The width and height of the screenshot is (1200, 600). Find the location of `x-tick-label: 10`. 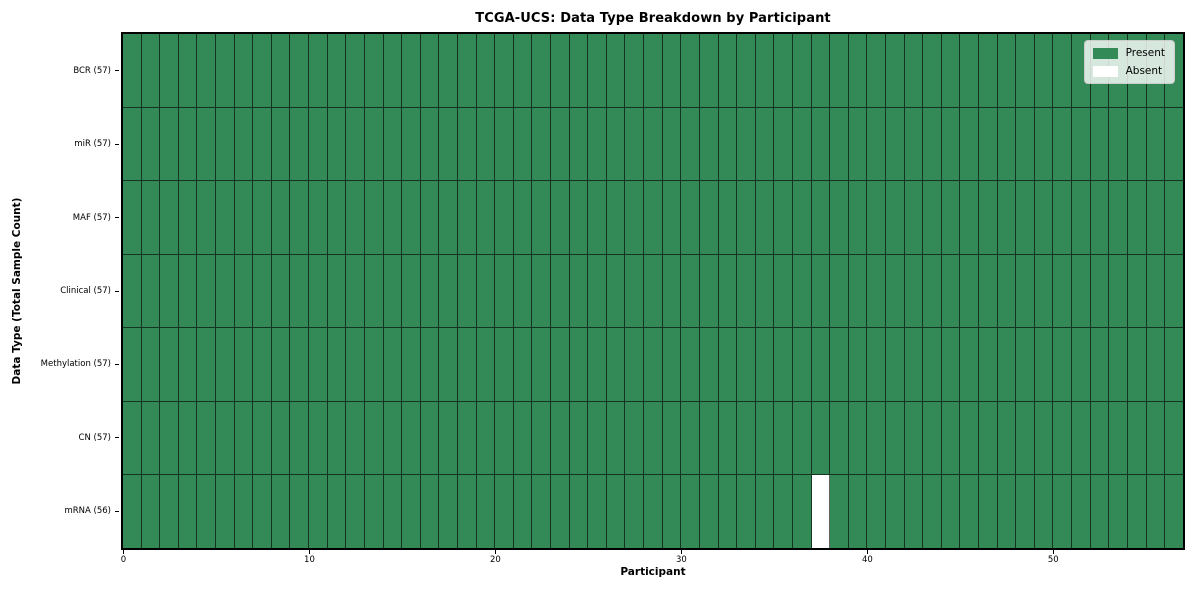

x-tick-label: 10 is located at coordinates (309, 560).